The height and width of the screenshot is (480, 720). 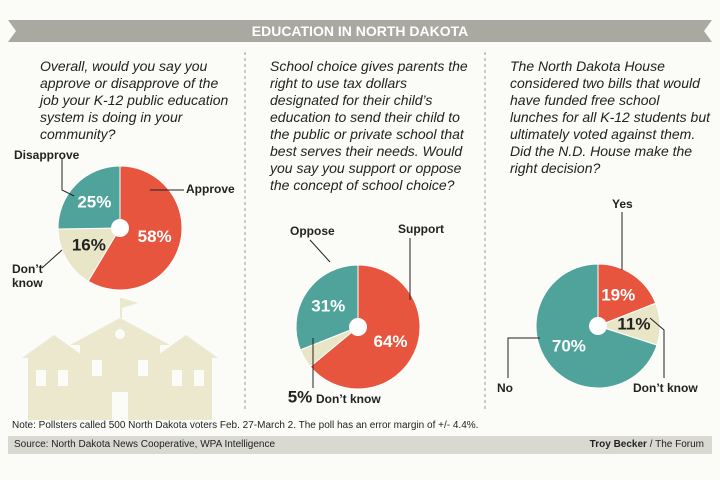 What do you see at coordinates (155, 236) in the screenshot?
I see `value-label: 58%` at bounding box center [155, 236].